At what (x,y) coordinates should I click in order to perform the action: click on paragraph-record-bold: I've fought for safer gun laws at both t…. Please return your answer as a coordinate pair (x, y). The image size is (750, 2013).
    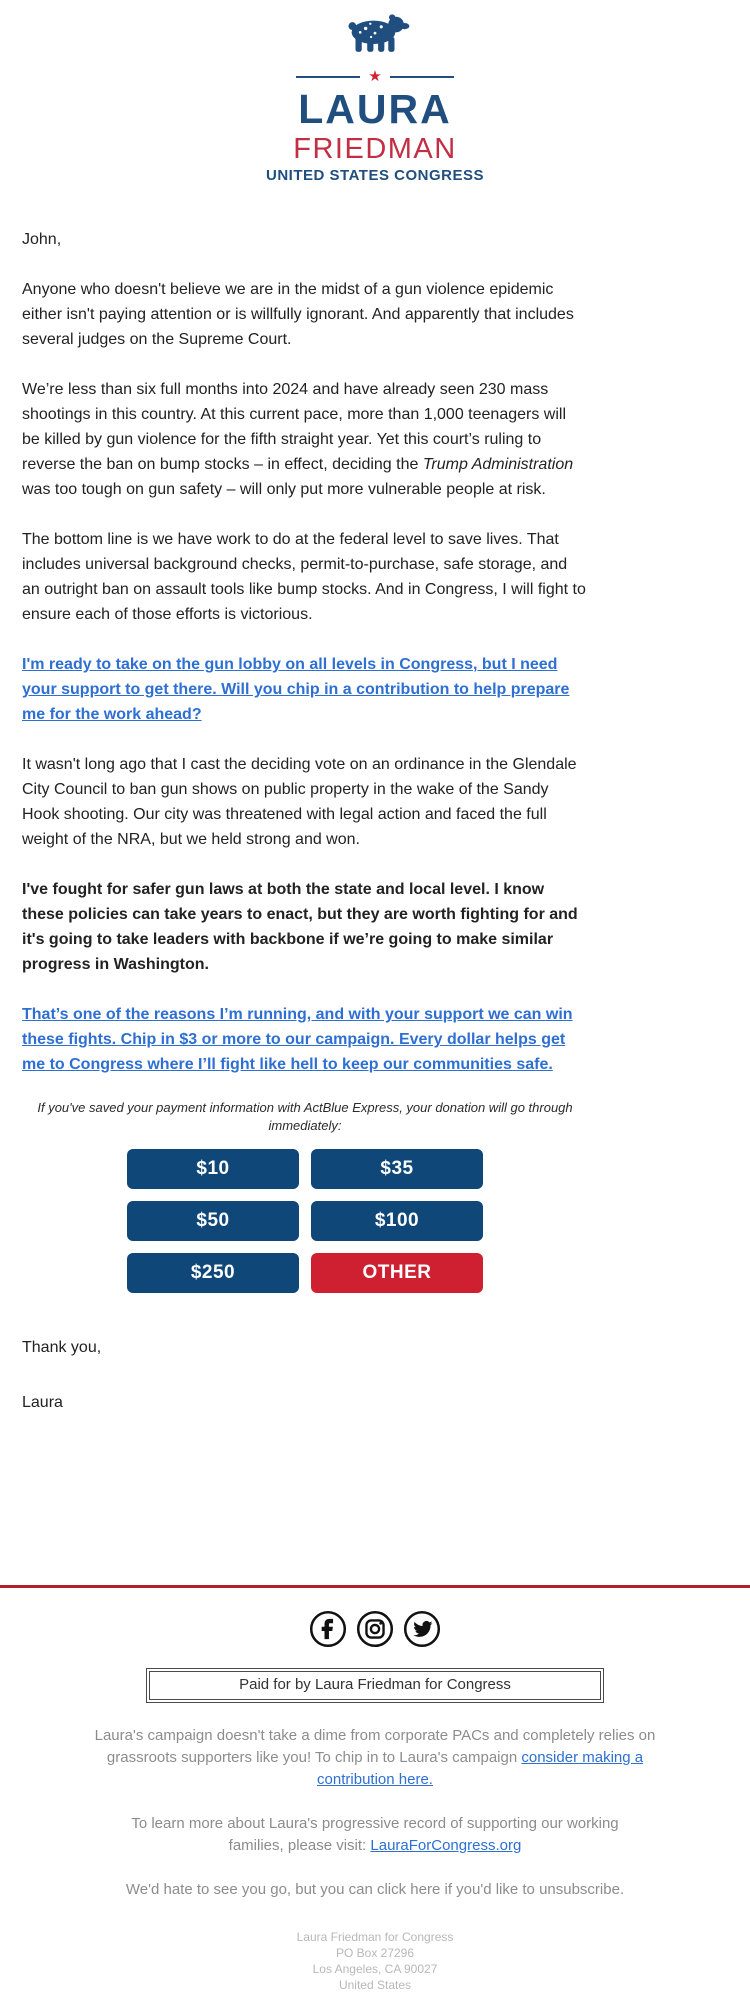
    Looking at the image, I should click on (300, 927).